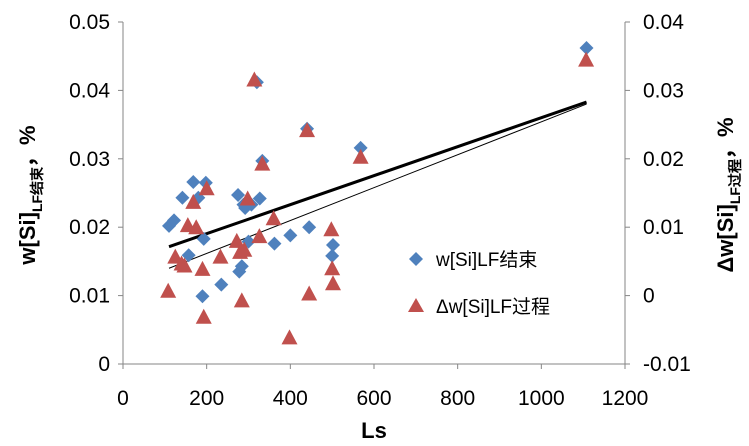  I want to click on y-axis-title-main: w[Si], so click(27, 239).